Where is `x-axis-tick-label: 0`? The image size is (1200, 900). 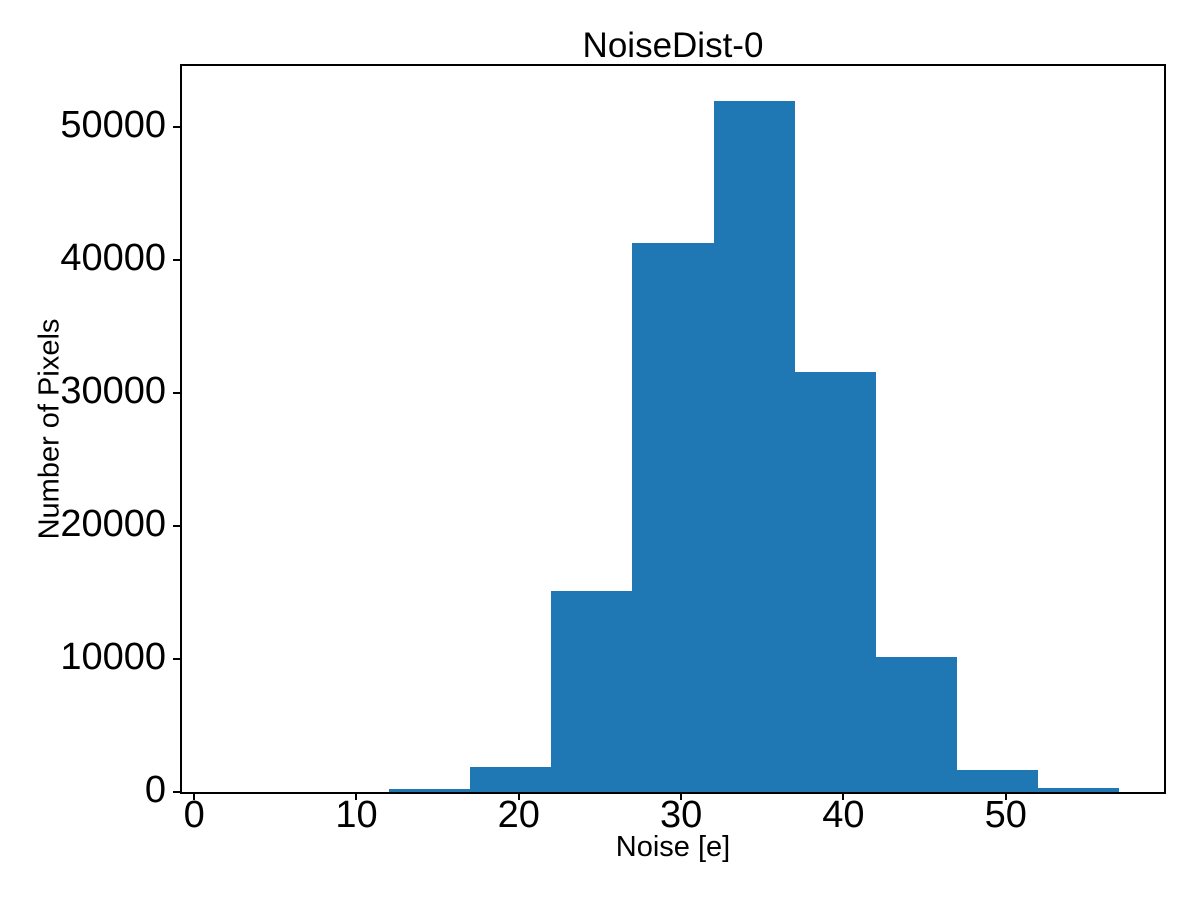 x-axis-tick-label: 0 is located at coordinates (194, 815).